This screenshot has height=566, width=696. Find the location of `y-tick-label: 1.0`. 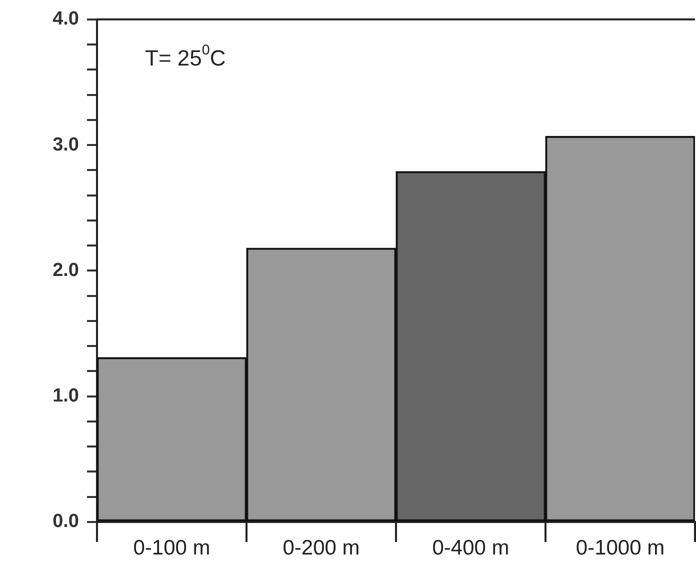

y-tick-label: 1.0 is located at coordinates (65, 396).